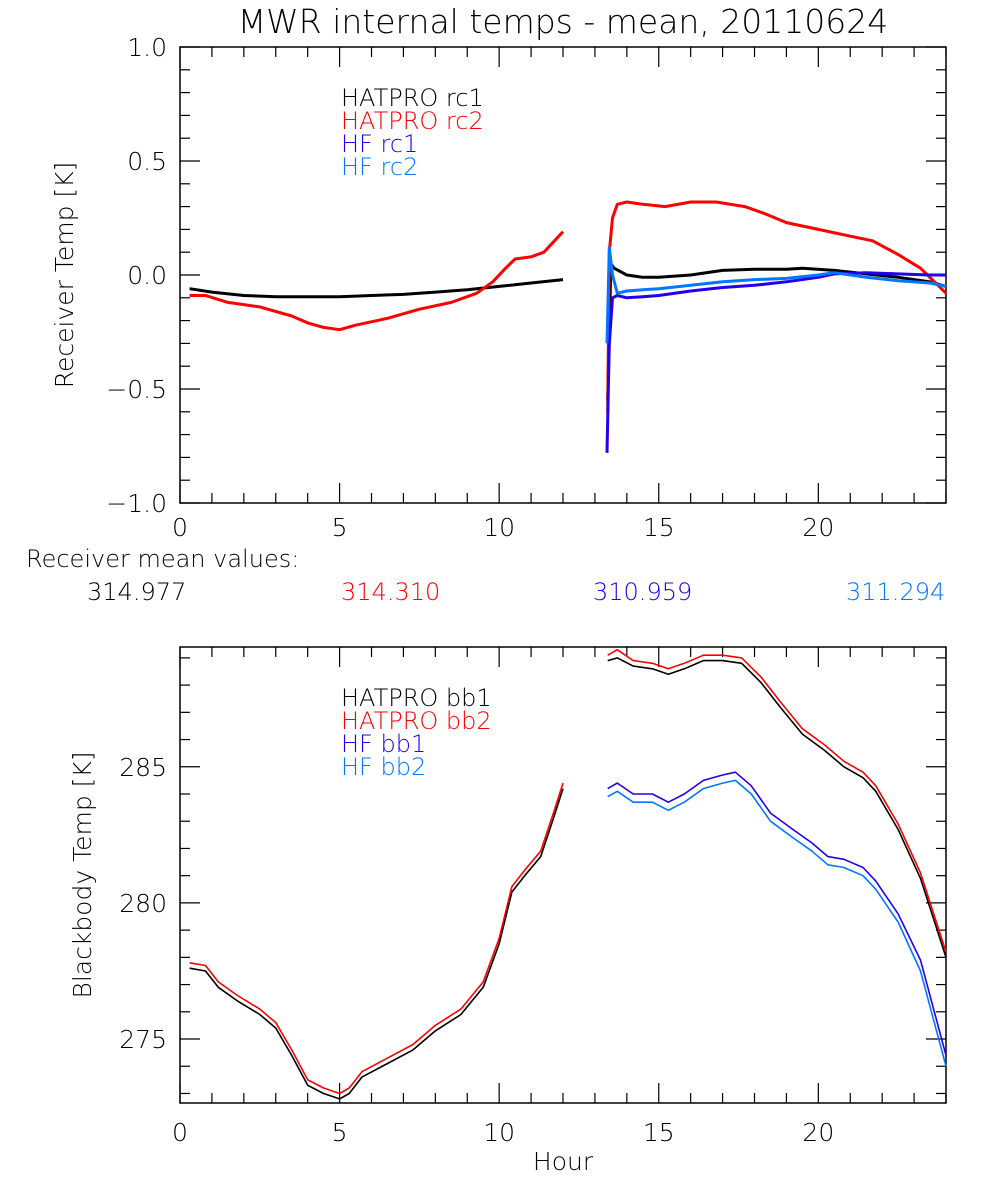  Describe the element at coordinates (777, 913) in the screenshot. I see `series-line-hf-bb1` at that location.